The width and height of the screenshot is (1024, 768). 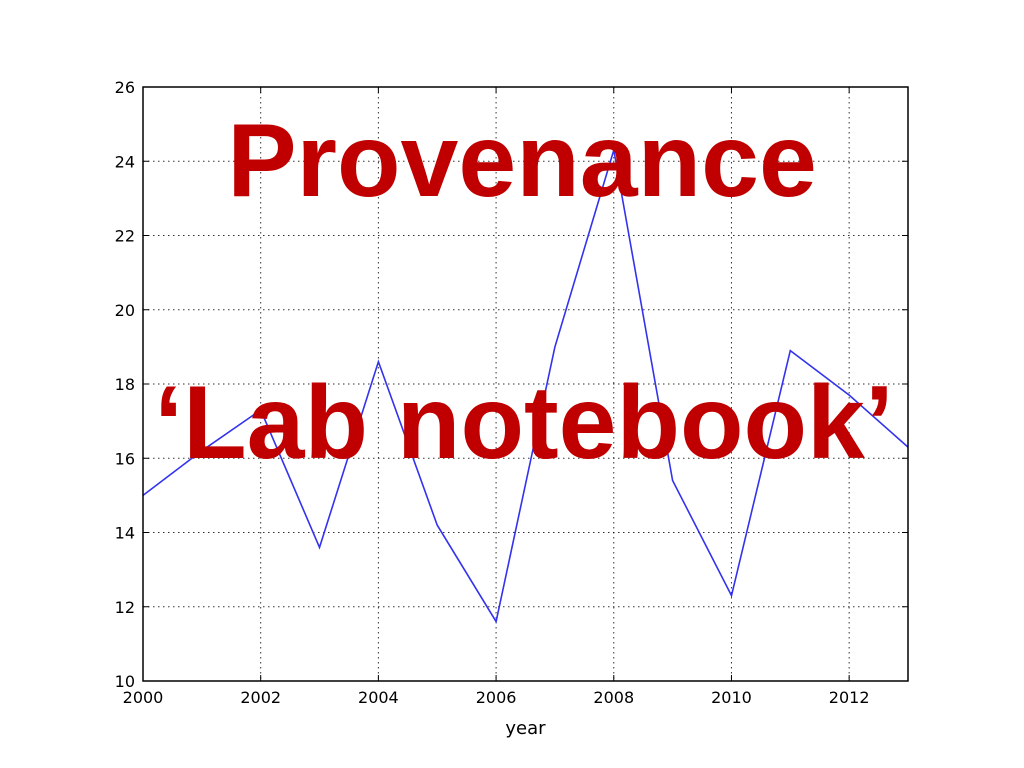 What do you see at coordinates (613, 697) in the screenshot?
I see `x-tick-label-2008: 2008` at bounding box center [613, 697].